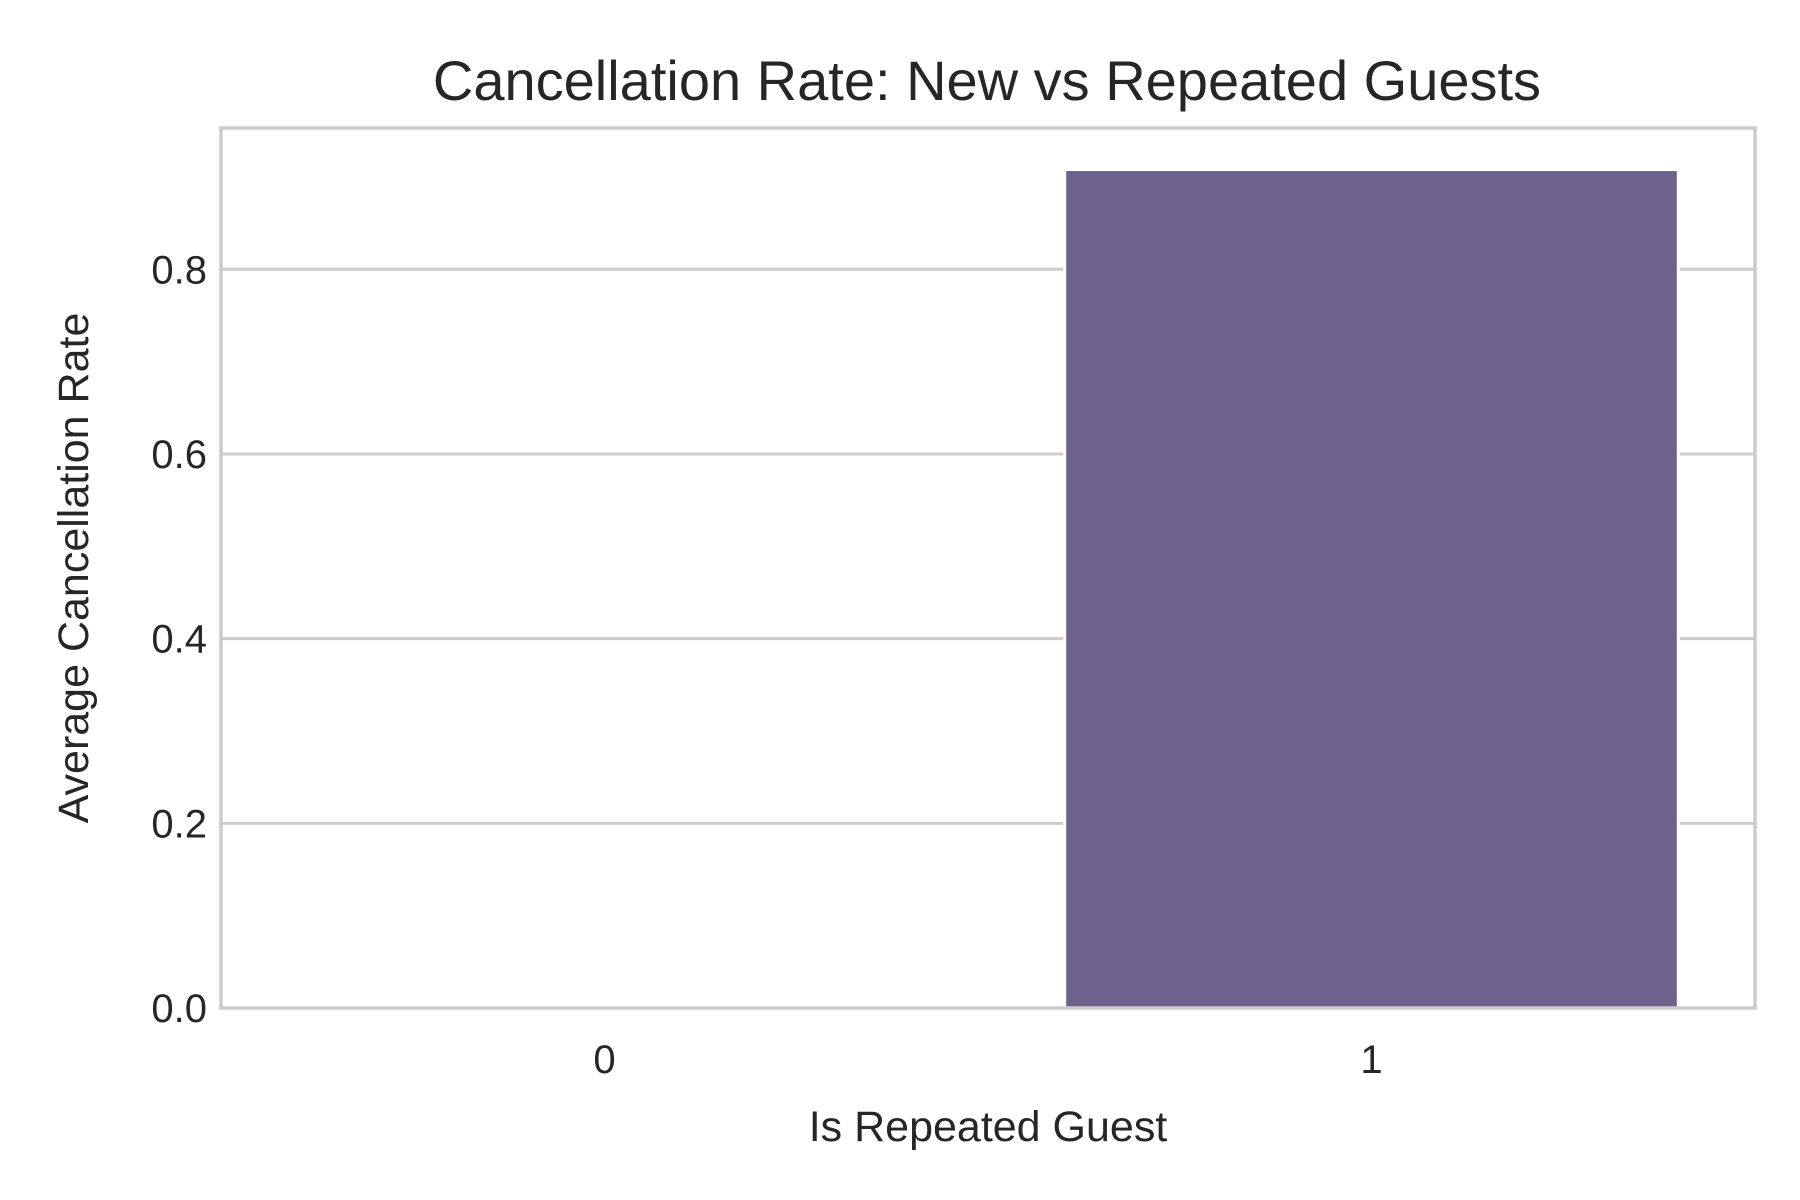 Image resolution: width=1800 pixels, height=1200 pixels. I want to click on y-tick-label: 0.4, so click(179, 640).